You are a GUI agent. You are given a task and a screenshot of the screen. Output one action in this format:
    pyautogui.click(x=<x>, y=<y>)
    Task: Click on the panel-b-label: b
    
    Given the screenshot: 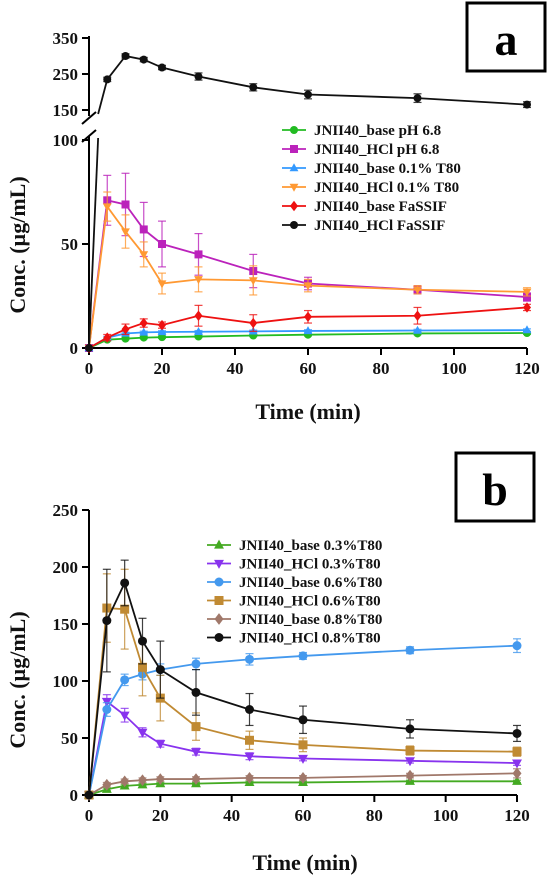 What is the action you would take?
    pyautogui.click(x=495, y=489)
    